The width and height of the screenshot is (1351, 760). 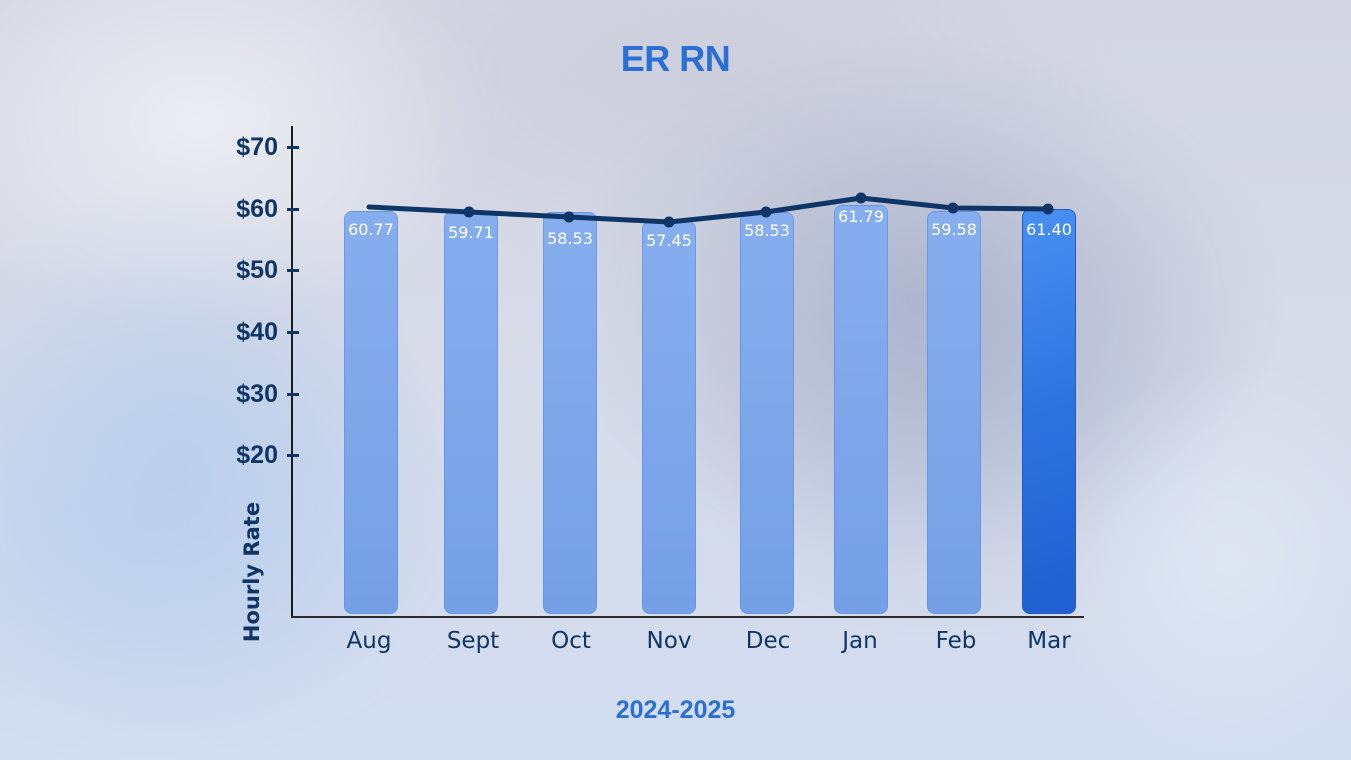 What do you see at coordinates (675, 58) in the screenshot?
I see `chart-title: ER RN` at bounding box center [675, 58].